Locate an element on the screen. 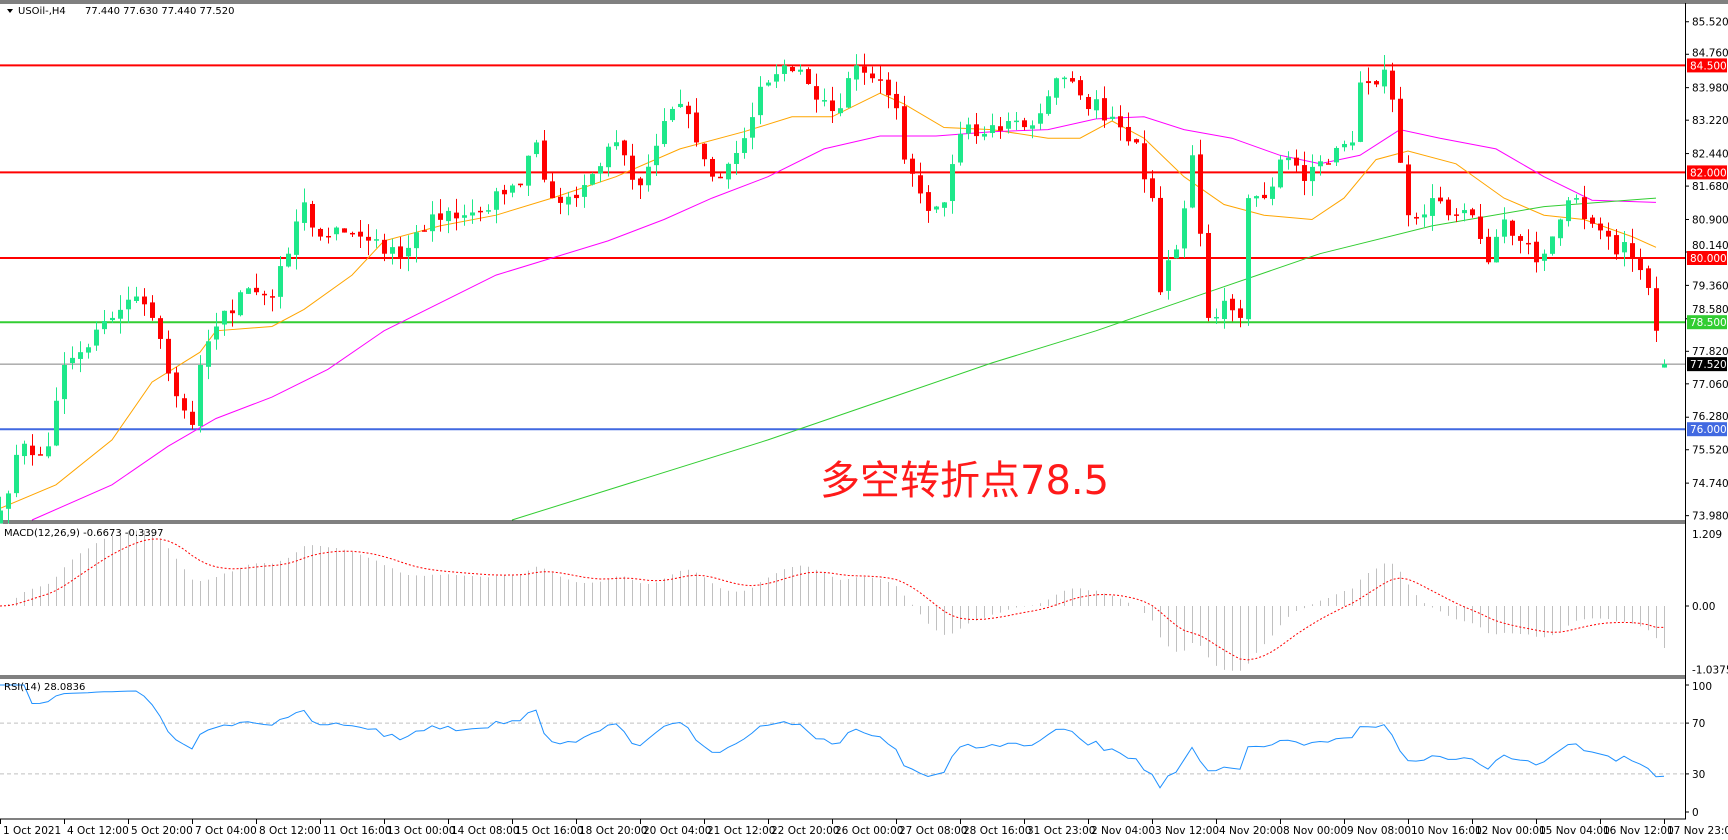 The image size is (1728, 840). price-tick-label: 81.680 is located at coordinates (1710, 187).